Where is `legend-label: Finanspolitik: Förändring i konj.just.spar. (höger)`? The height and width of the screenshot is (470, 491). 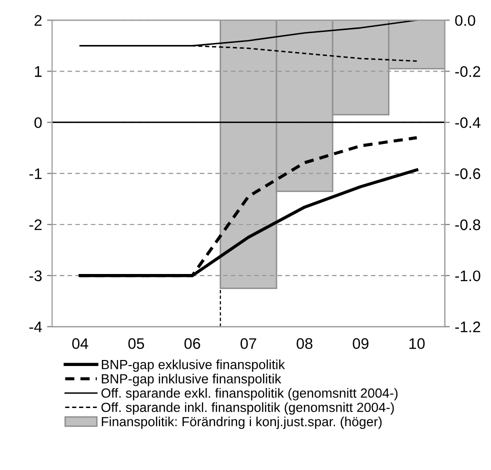 legend-label: Finanspolitik: Förändring i konj.just.spar. (höger) is located at coordinates (242, 422).